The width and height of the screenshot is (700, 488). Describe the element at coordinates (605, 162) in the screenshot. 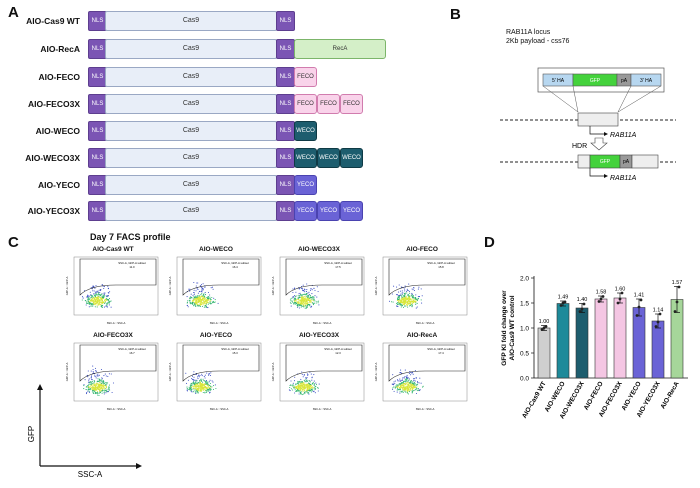

I see `gfp-label-bottom: GFP` at that location.